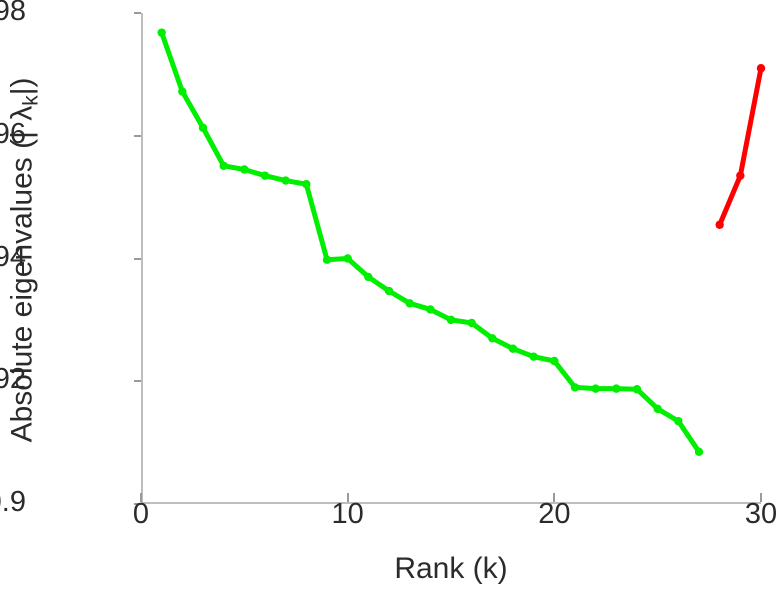 This screenshot has height=600, width=782. I want to click on x-axis-tick-label: 0, so click(141, 514).